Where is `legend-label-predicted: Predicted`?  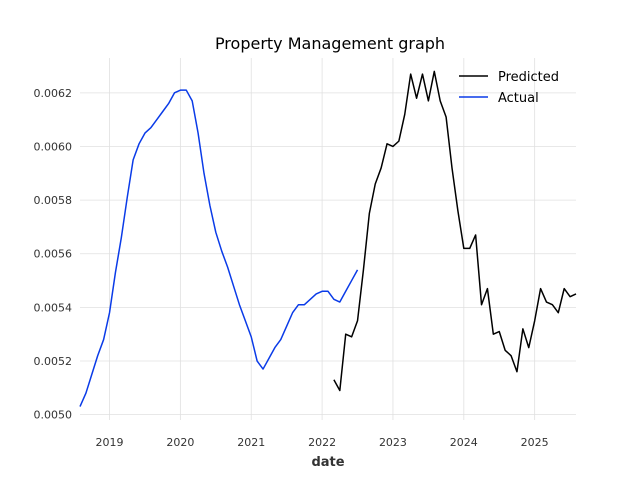
legend-label-predicted: Predicted is located at coordinates (528, 77).